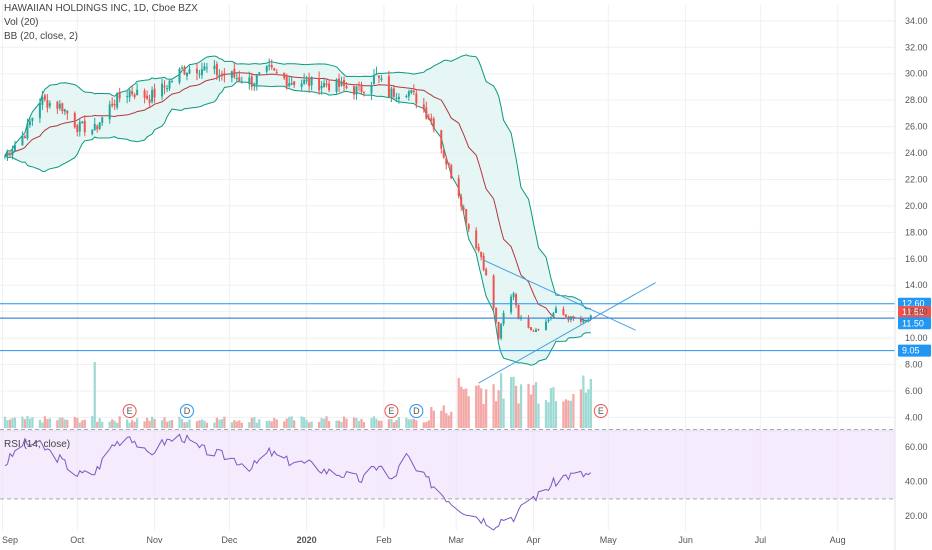 This screenshot has width=932, height=550. Describe the element at coordinates (456, 540) in the screenshot. I see `time-axis-tick-label: Mar` at that location.